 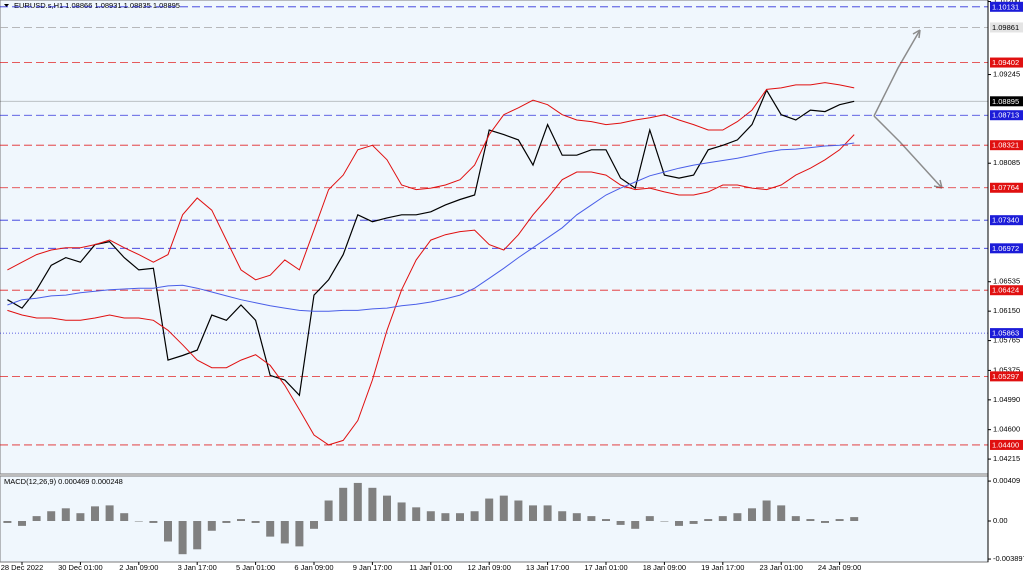 What do you see at coordinates (1008, 558) in the screenshot?
I see `y-tick-label: -0.003897` at bounding box center [1008, 558].